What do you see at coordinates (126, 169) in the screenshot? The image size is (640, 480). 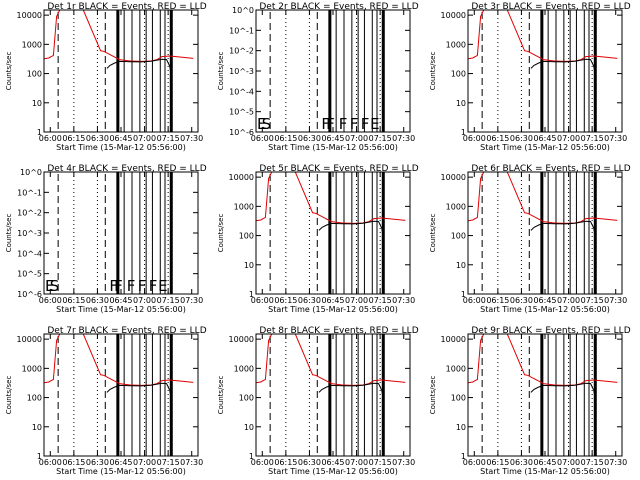 I see `panel-title: Det 4r BLACK = Events, RED = LLD` at bounding box center [126, 169].